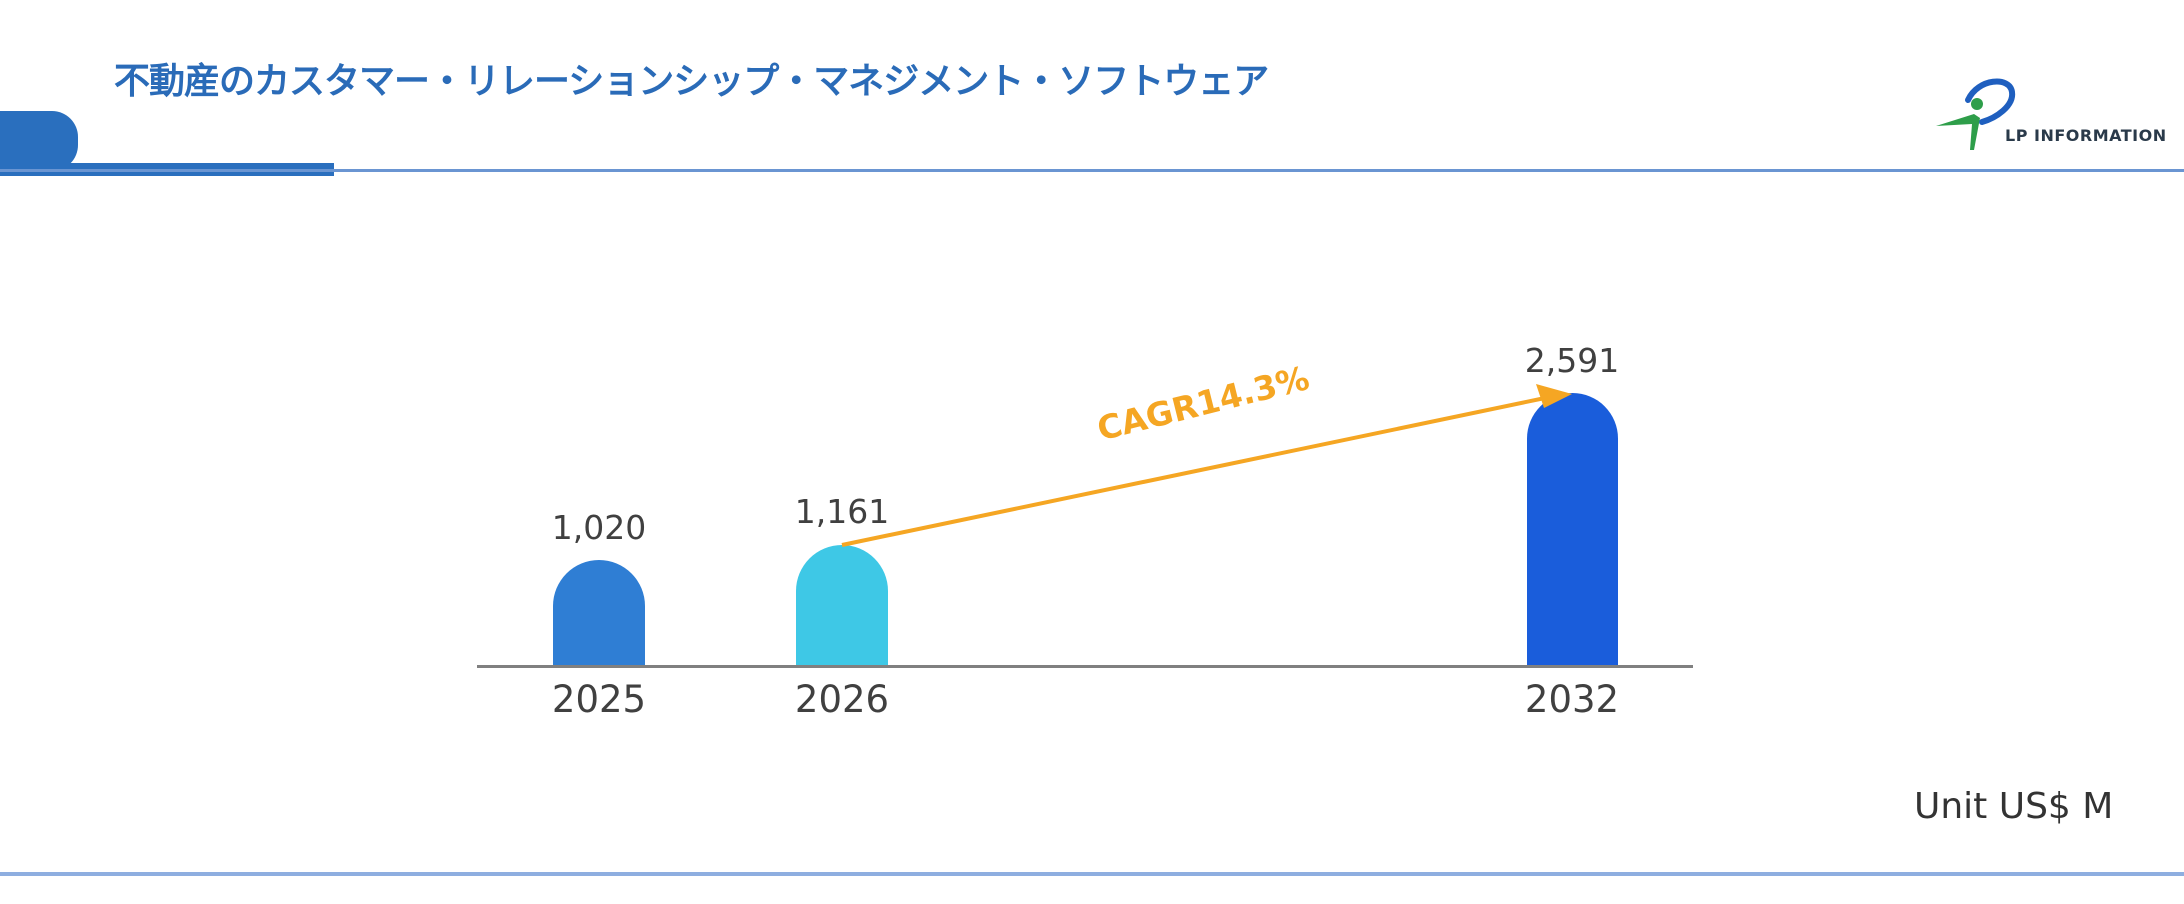  Describe the element at coordinates (1092, 874) in the screenshot. I see `footer-divider` at that location.